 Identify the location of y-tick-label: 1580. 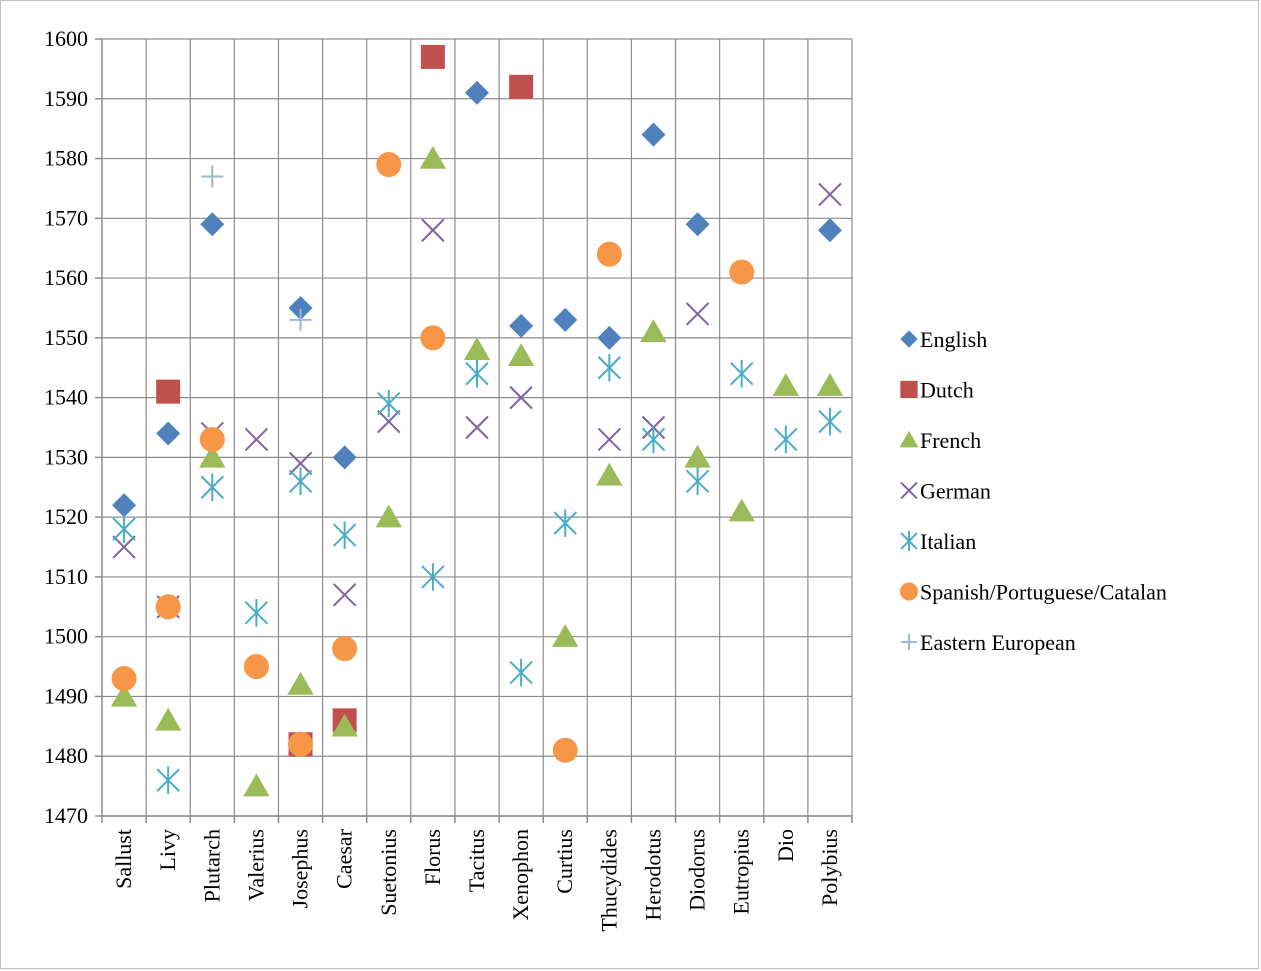
(66, 158).